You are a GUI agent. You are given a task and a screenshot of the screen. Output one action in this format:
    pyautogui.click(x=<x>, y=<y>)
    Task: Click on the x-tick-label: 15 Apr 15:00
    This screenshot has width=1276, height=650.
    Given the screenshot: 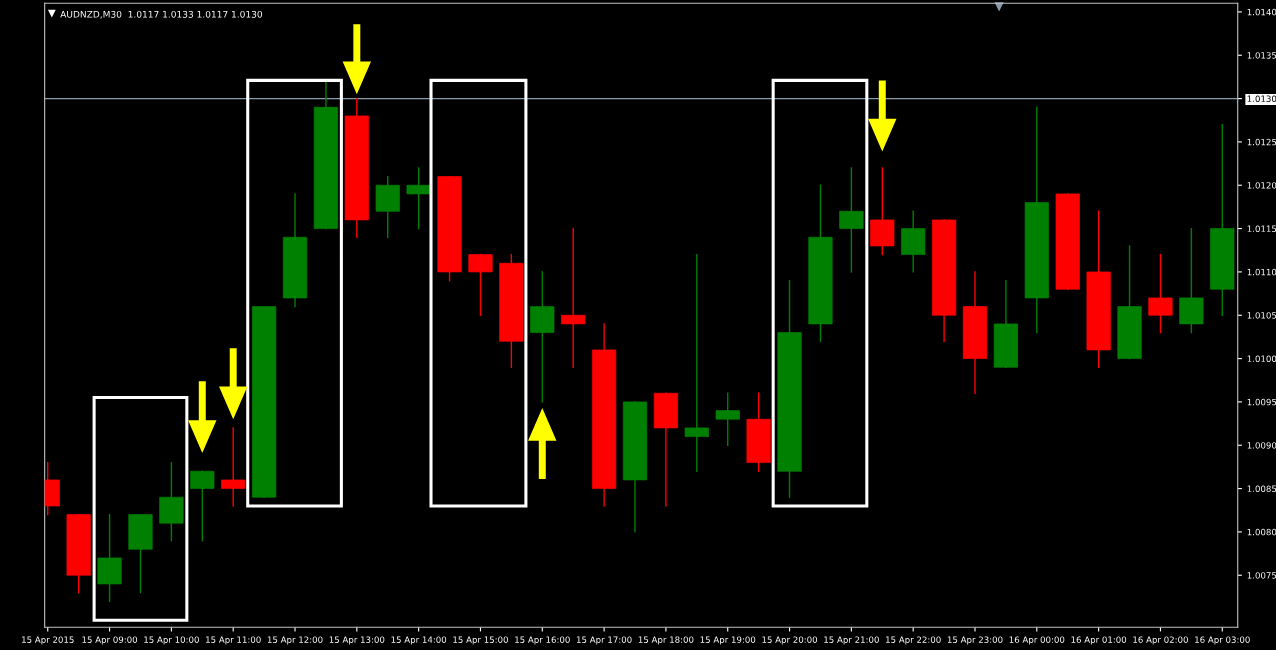 What is the action you would take?
    pyautogui.click(x=480, y=640)
    